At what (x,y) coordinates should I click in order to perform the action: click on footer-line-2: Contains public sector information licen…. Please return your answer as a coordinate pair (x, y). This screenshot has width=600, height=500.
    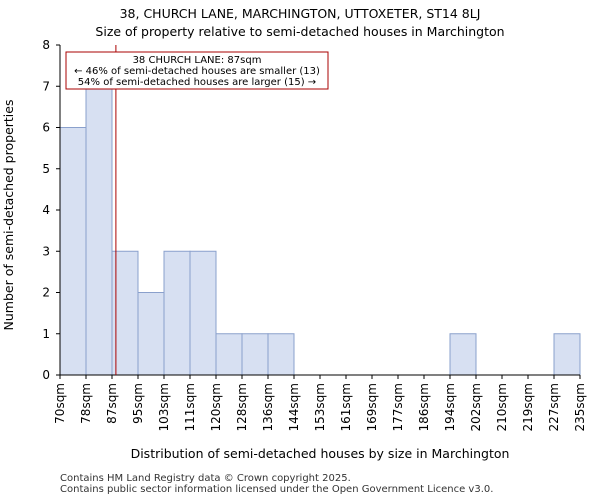
    Looking at the image, I should click on (277, 489).